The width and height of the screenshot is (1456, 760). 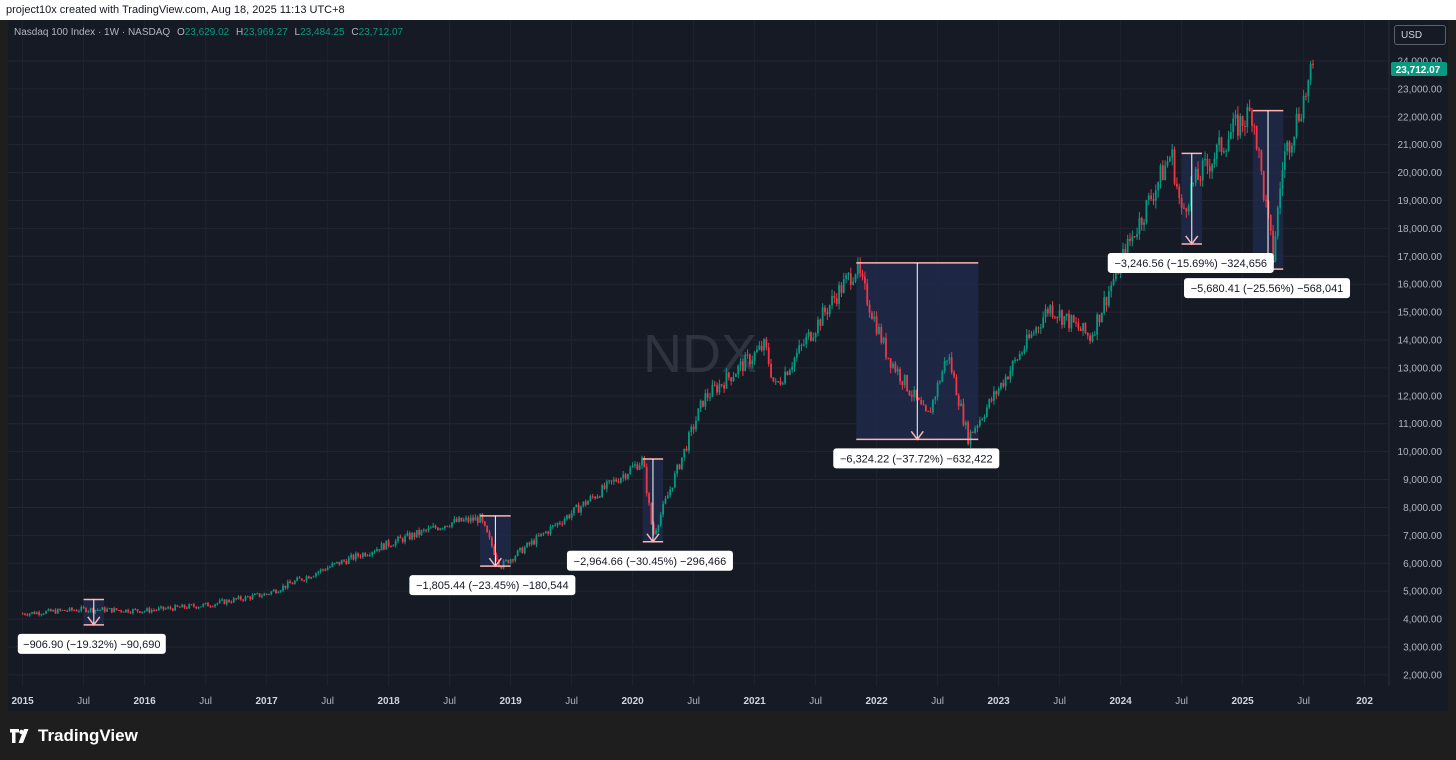 I want to click on high-key: H, so click(x=240, y=32).